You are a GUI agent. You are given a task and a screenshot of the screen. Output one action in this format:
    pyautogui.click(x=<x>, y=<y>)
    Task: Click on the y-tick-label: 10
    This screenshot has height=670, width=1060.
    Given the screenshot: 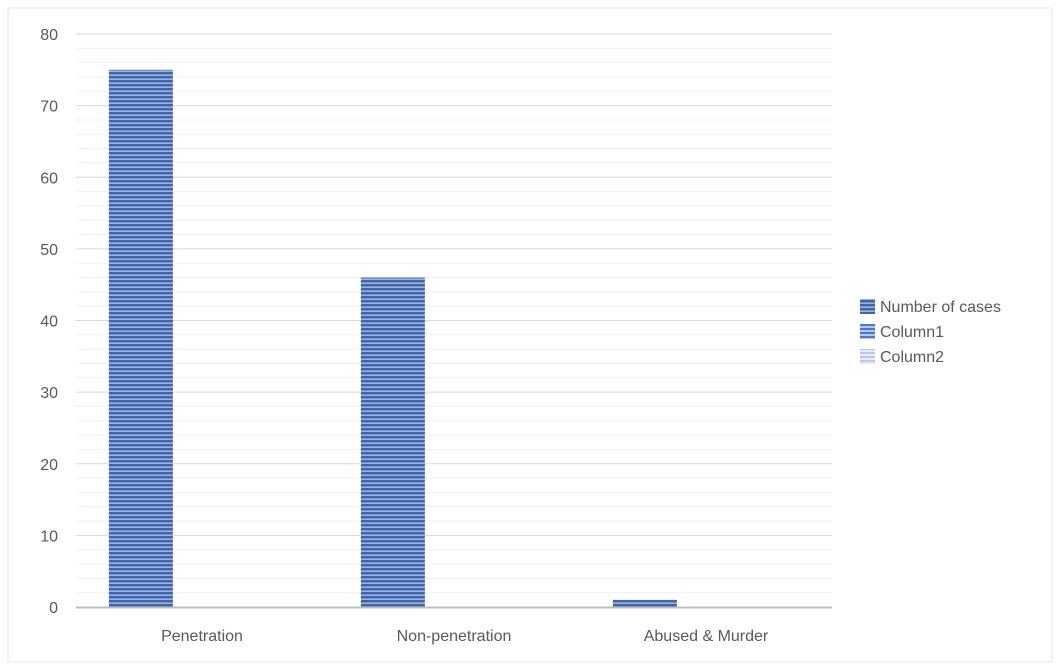 What is the action you would take?
    pyautogui.click(x=49, y=536)
    